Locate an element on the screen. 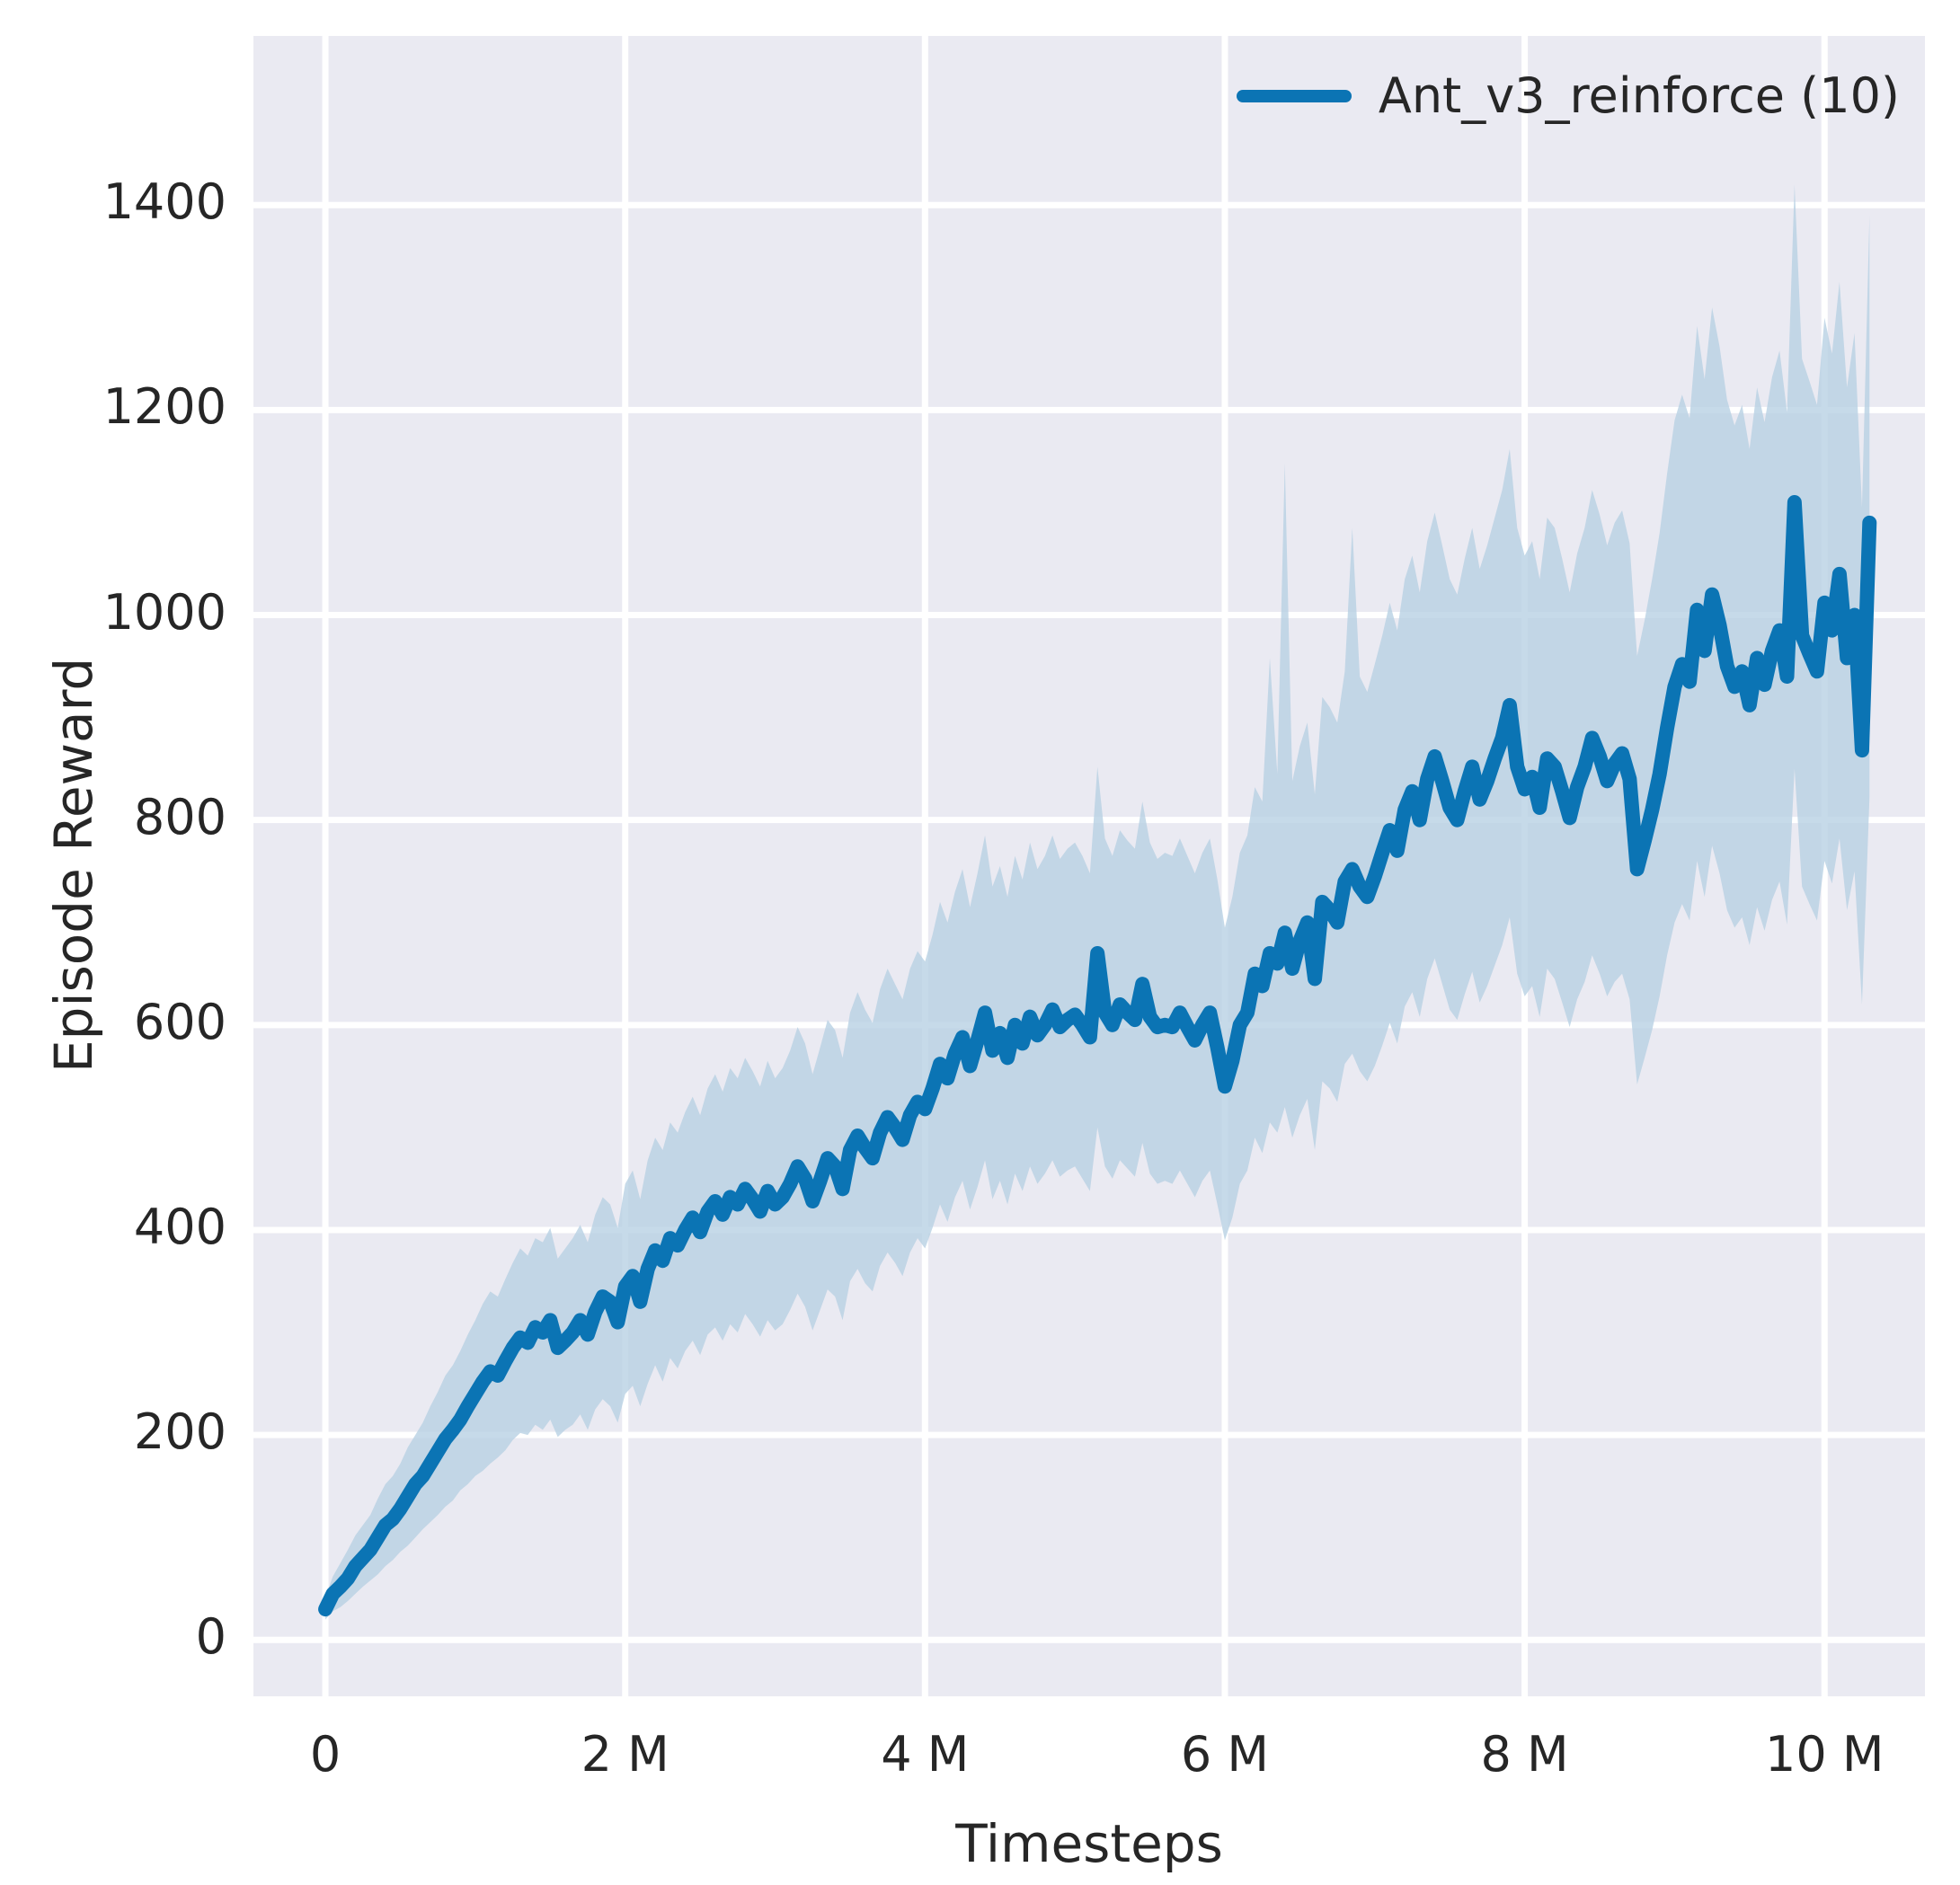  x-tick-label: 2 M is located at coordinates (626, 1754).